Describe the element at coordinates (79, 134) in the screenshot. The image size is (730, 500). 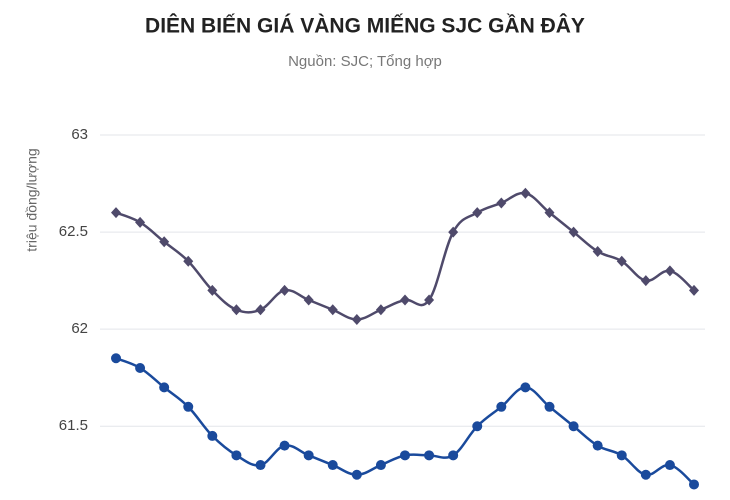
I see `y-tick-label: 63` at that location.